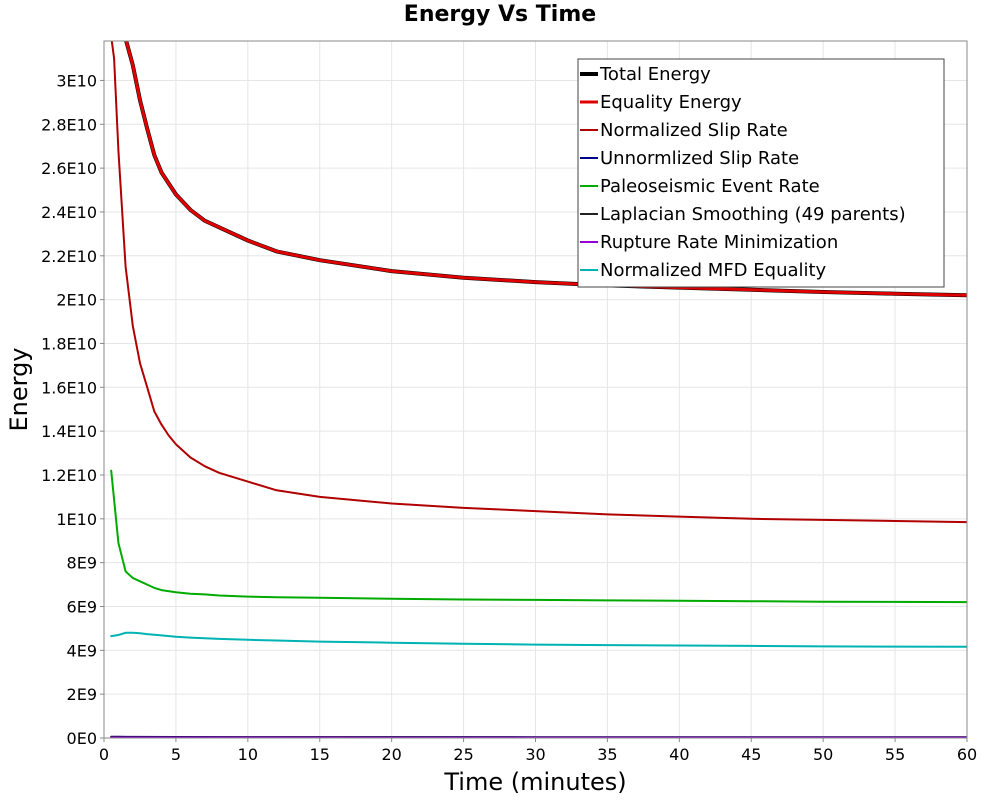 Image resolution: width=1000 pixels, height=800 pixels. Describe the element at coordinates (82, 694) in the screenshot. I see `y-tick-label: 2E9` at that location.